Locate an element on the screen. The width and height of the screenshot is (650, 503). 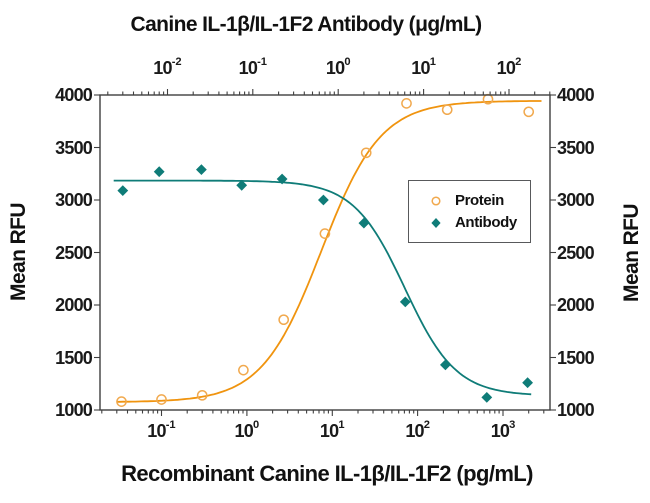
legend-label-protein: Protein is located at coordinates (479, 200).